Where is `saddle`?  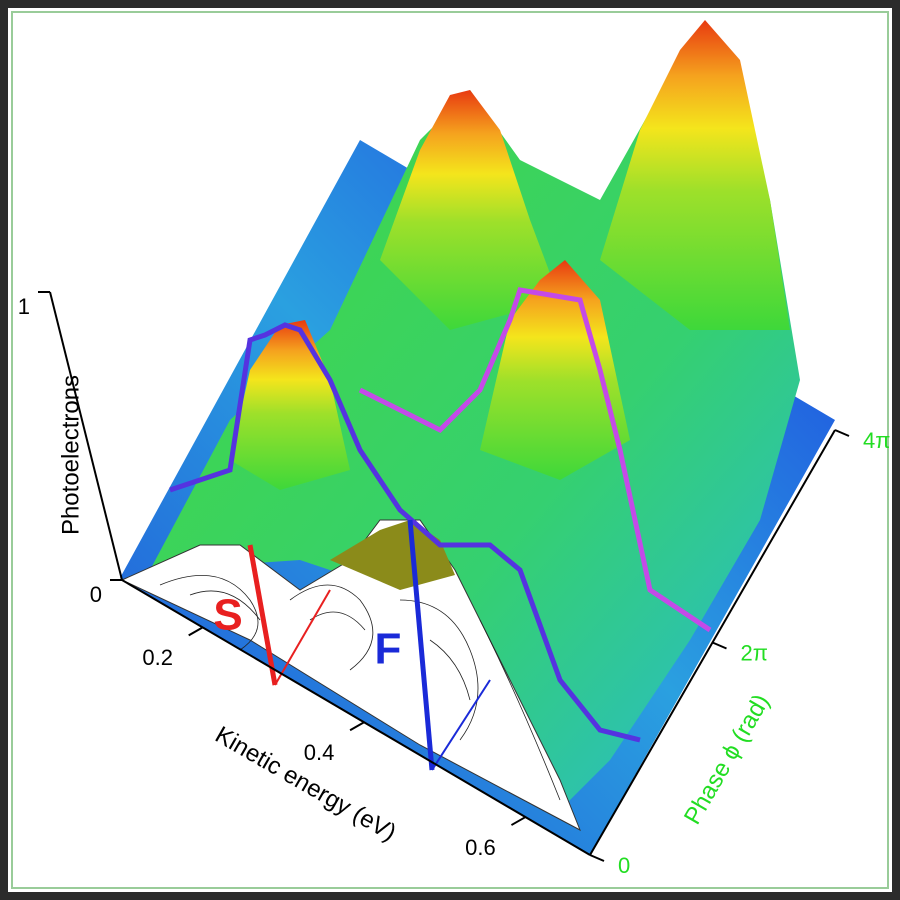
saddle is located at coordinates (392, 555).